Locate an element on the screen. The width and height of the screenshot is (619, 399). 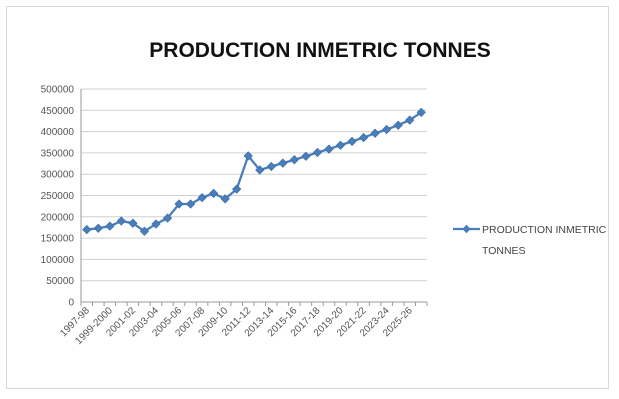
y-tick-label: 400000 is located at coordinates (58, 132).